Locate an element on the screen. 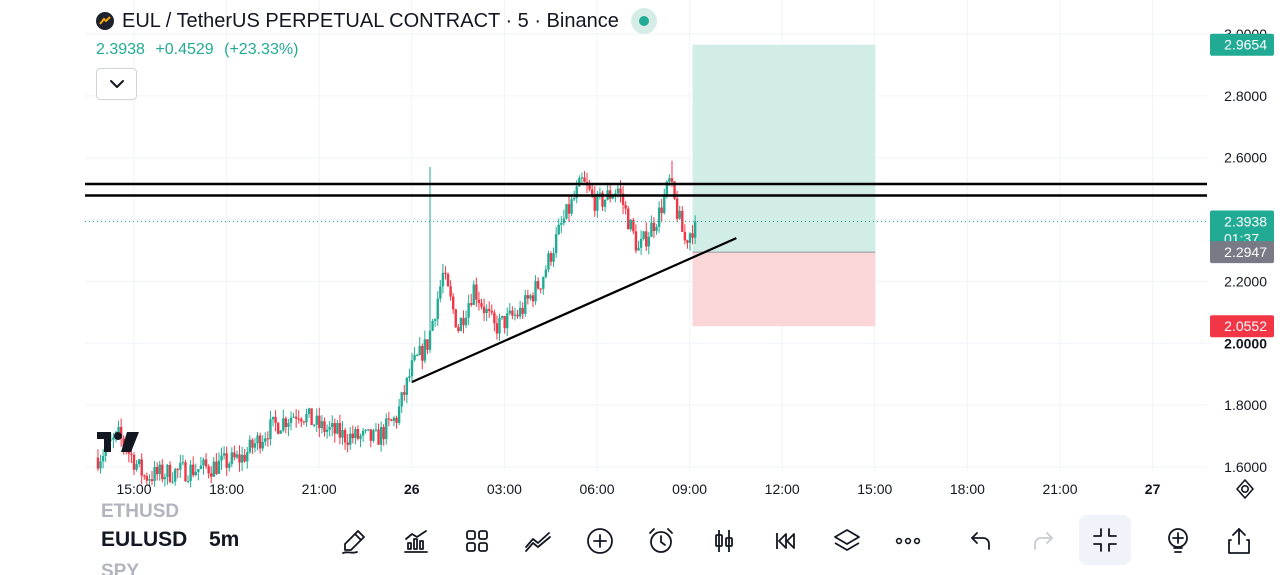  share-button is located at coordinates (1239, 541).